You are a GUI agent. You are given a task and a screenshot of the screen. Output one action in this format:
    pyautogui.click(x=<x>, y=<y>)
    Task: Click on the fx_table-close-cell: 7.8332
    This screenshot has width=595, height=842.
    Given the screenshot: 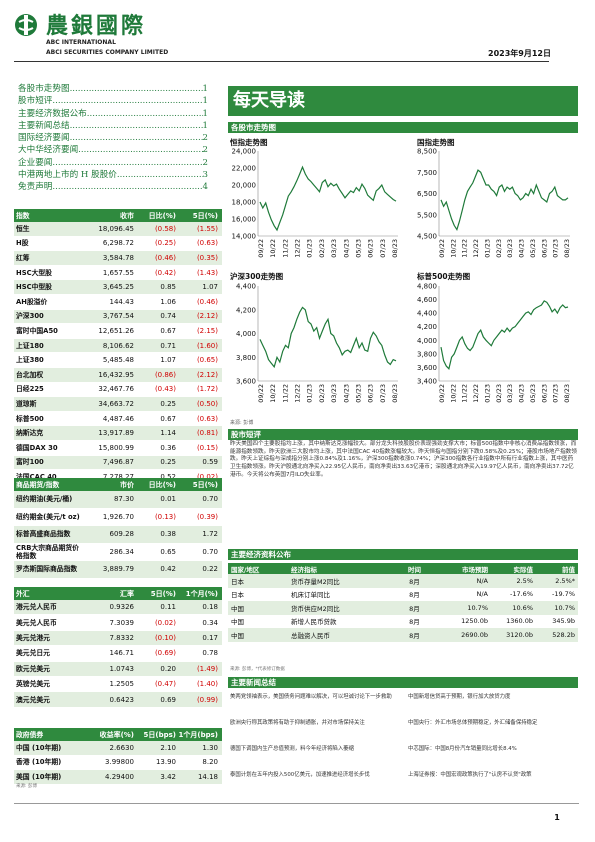 What is the action you would take?
    pyautogui.click(x=122, y=637)
    